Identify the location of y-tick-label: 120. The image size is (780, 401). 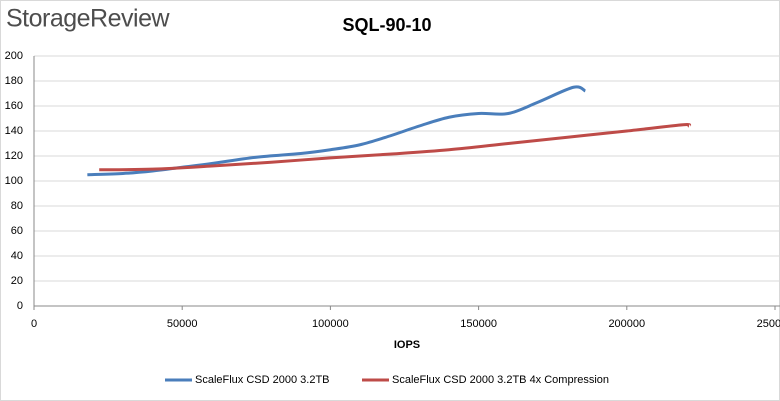
(14, 156).